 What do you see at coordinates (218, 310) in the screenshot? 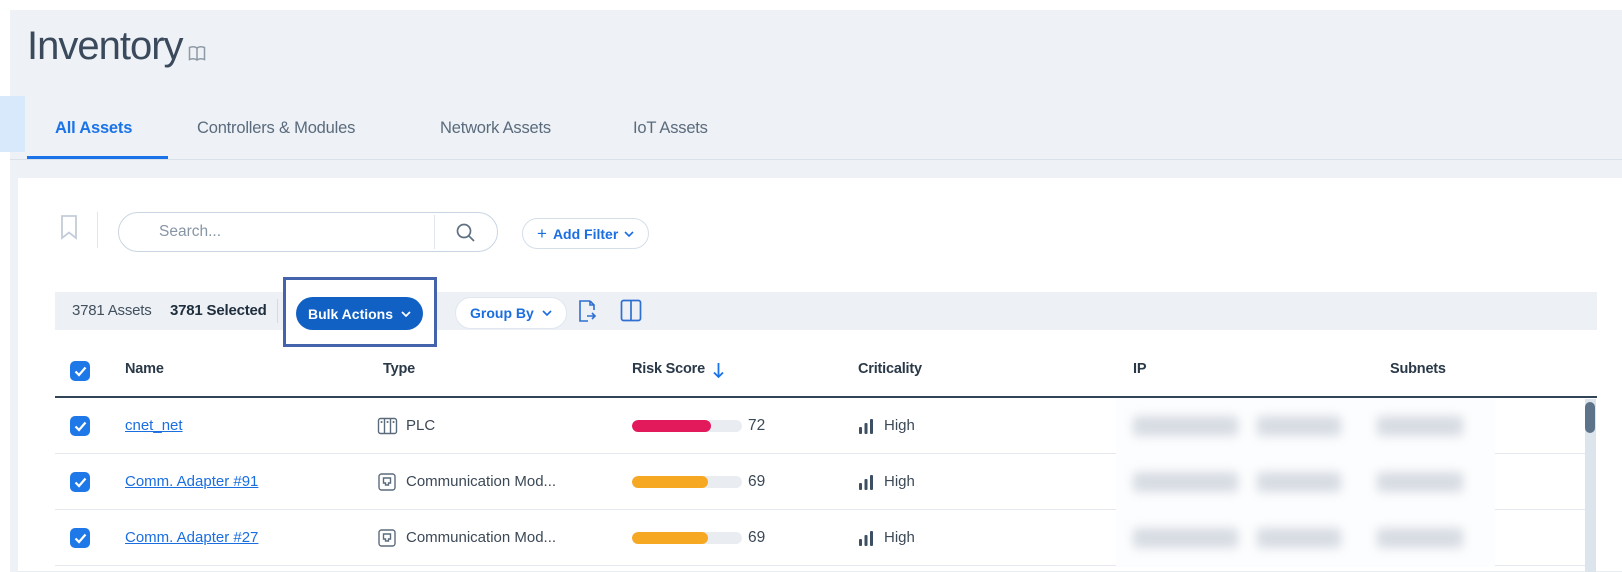
I see `selected-count: 3781 Selected` at bounding box center [218, 310].